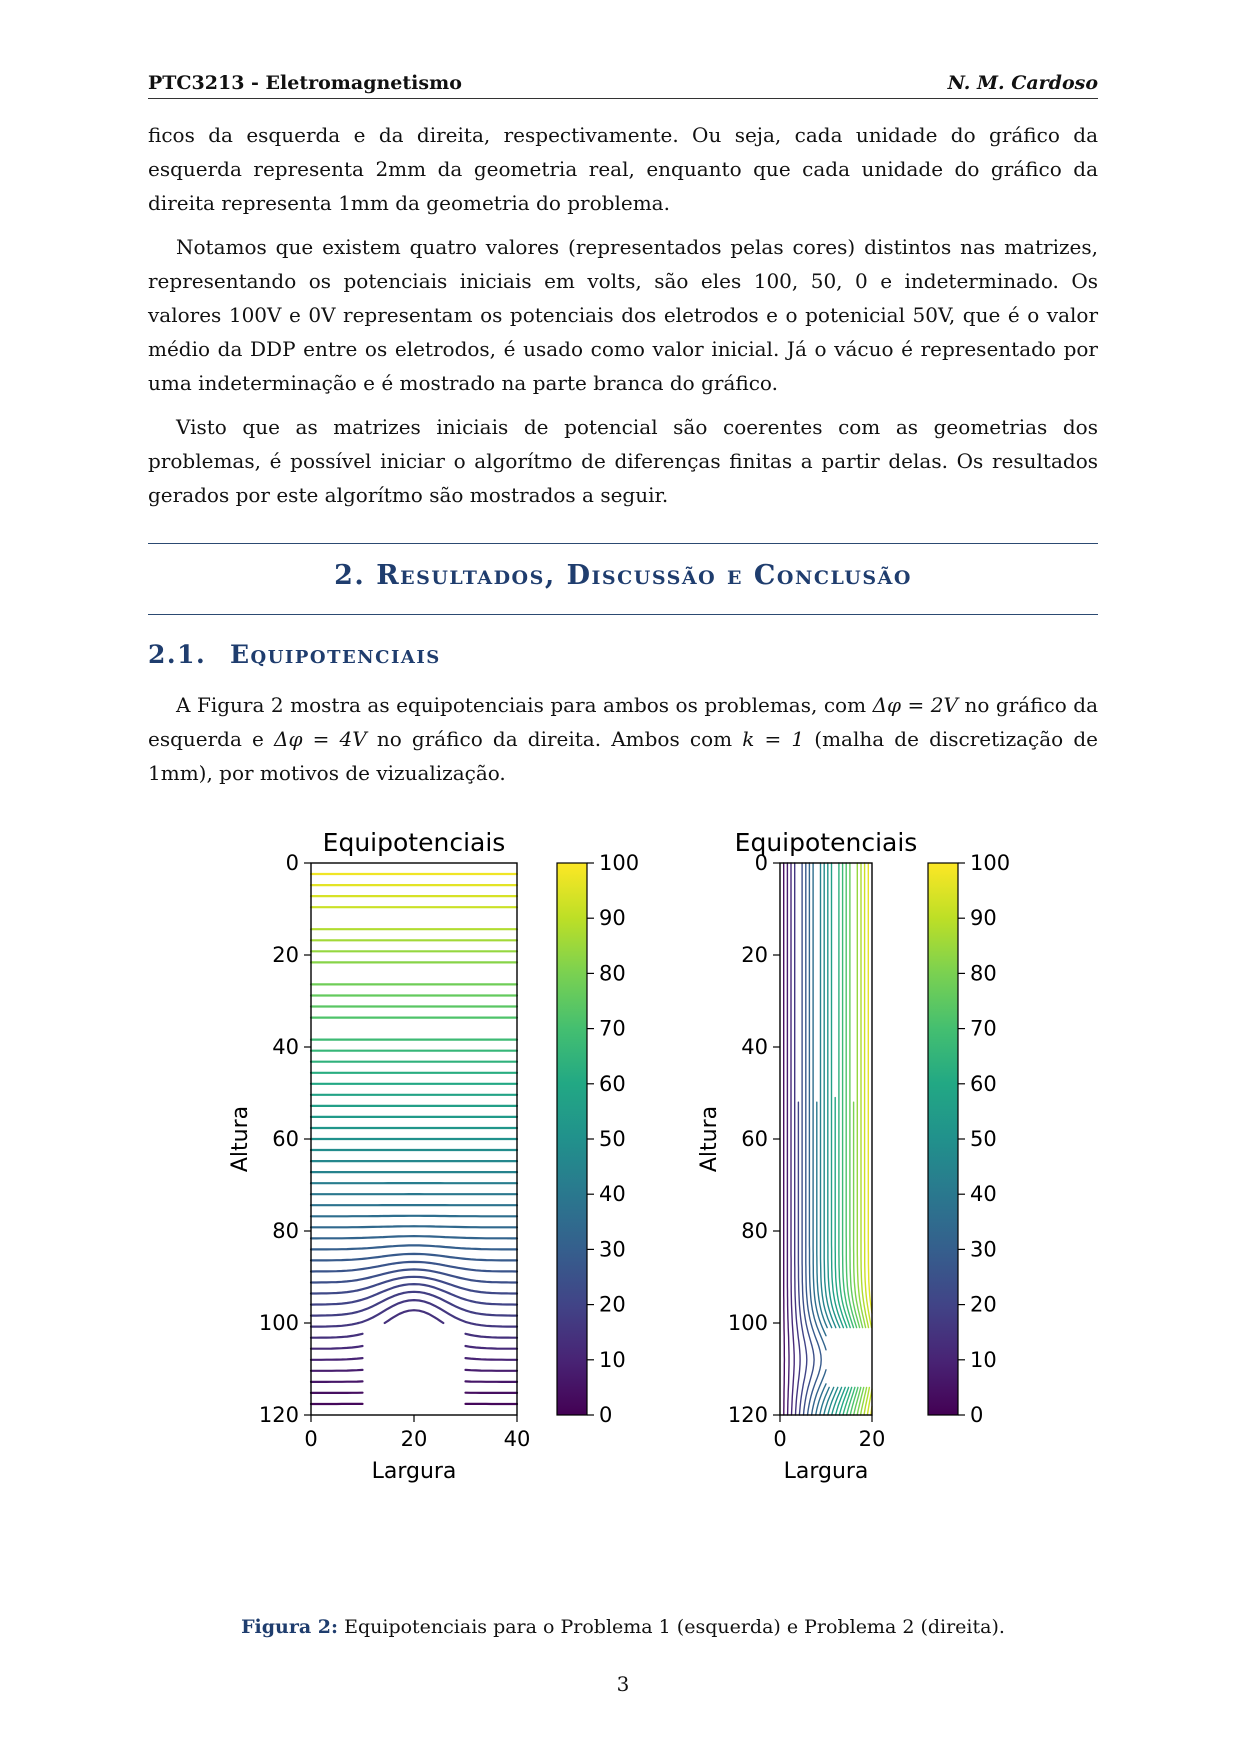 This screenshot has height=1754, width=1241. What do you see at coordinates (320, 739) in the screenshot?
I see `math-delta-right: Δφ = 4V` at bounding box center [320, 739].